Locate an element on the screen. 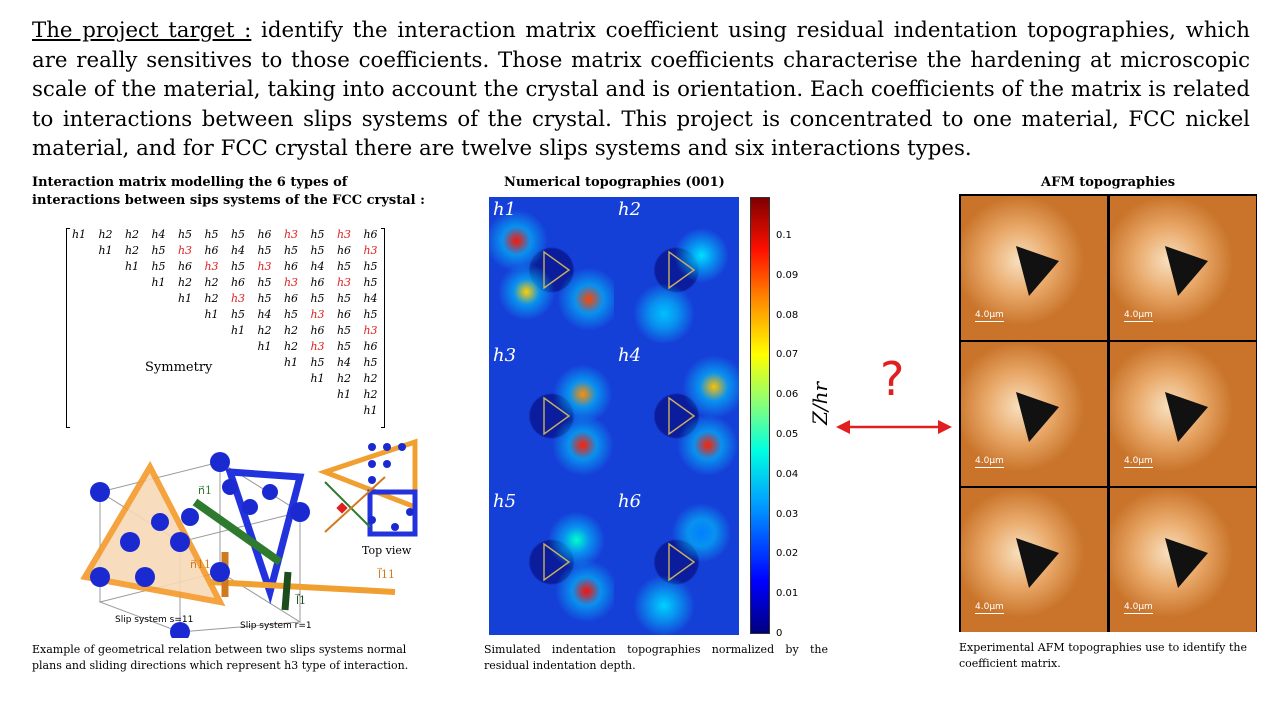  colorbar-tick: 0.04 is located at coordinates (787, 474).